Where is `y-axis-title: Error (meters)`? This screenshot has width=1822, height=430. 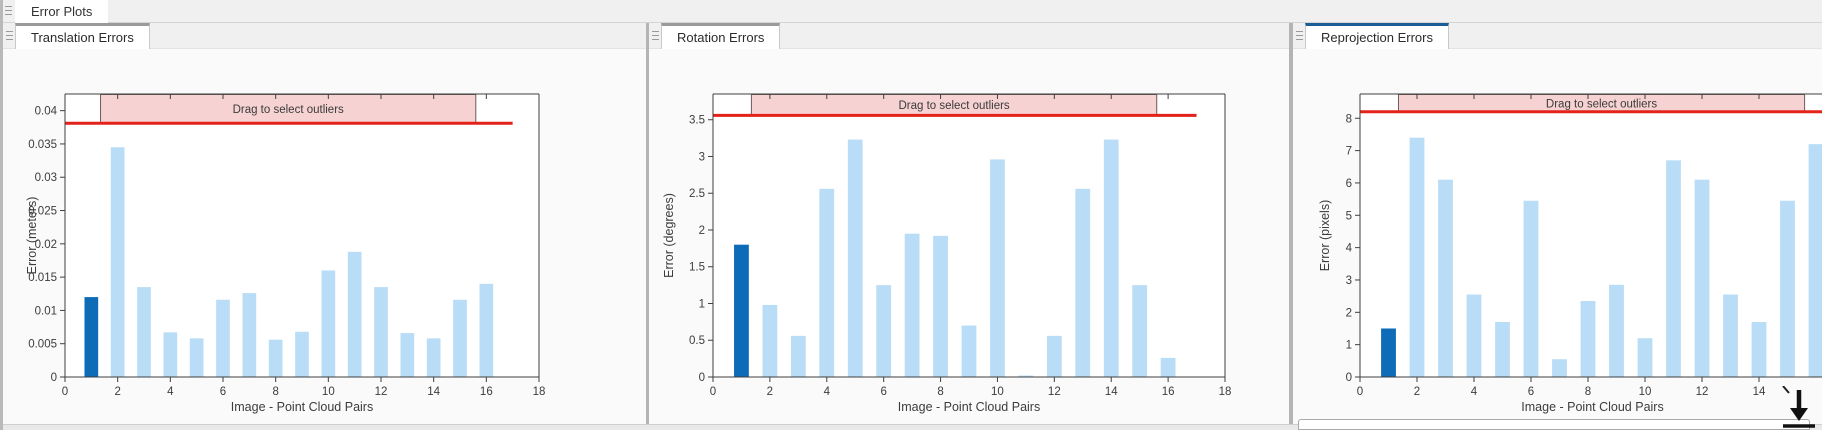
y-axis-title: Error (meters) is located at coordinates (32, 236).